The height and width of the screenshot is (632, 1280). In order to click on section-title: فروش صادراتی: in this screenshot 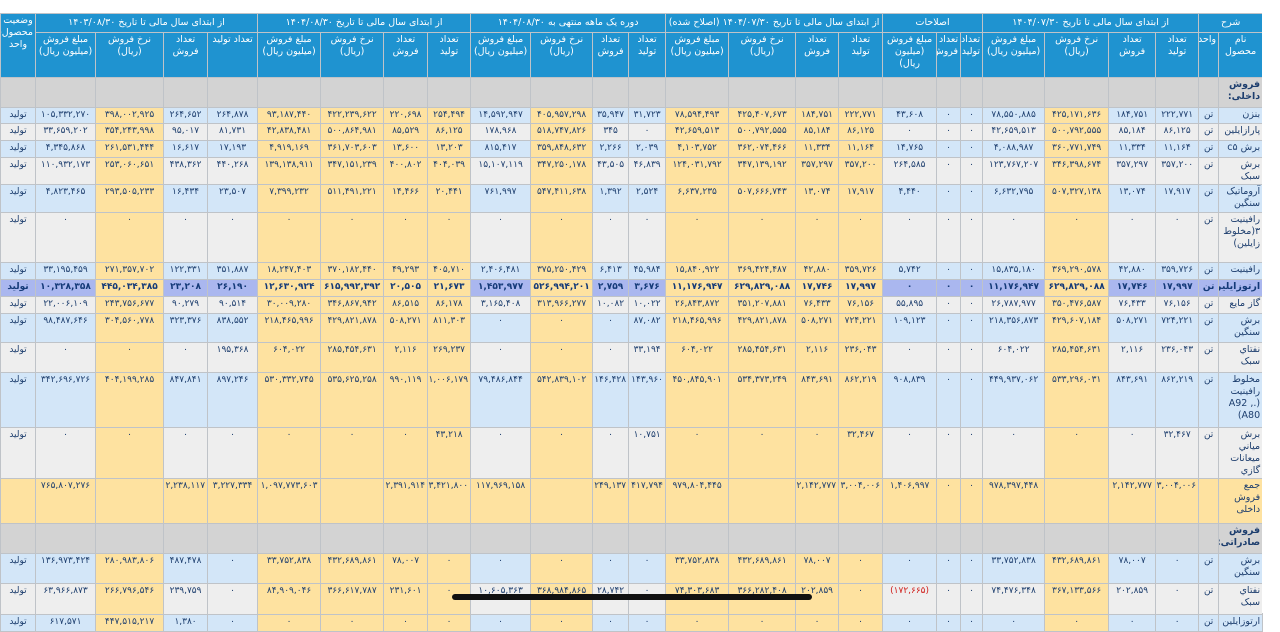, I will do `click(1241, 538)`.